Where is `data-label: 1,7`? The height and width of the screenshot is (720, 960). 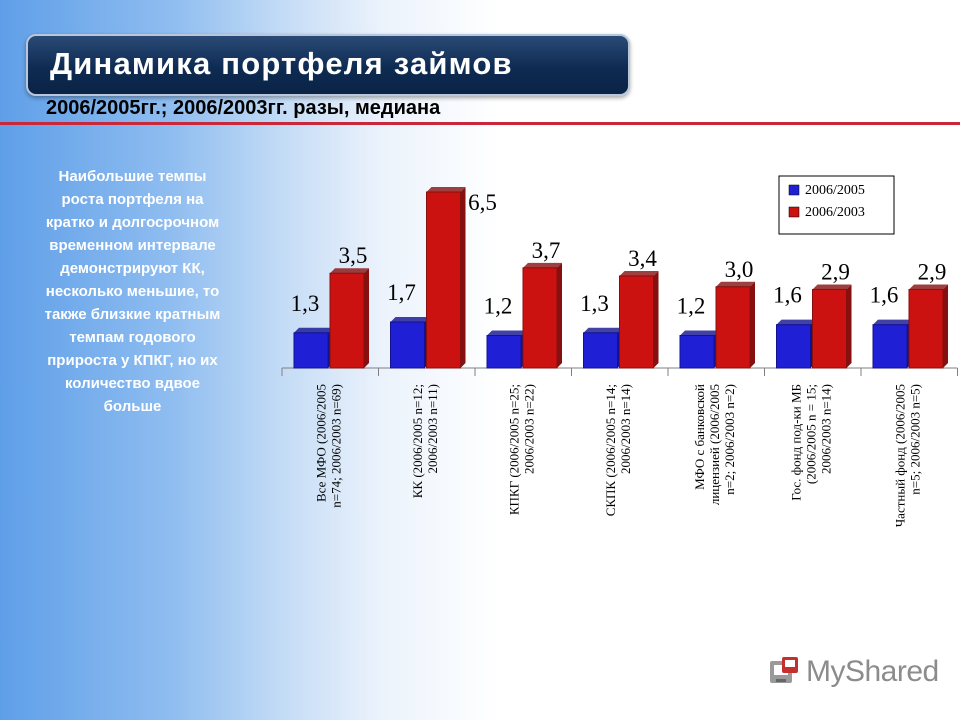
data-label: 1,7 is located at coordinates (401, 292).